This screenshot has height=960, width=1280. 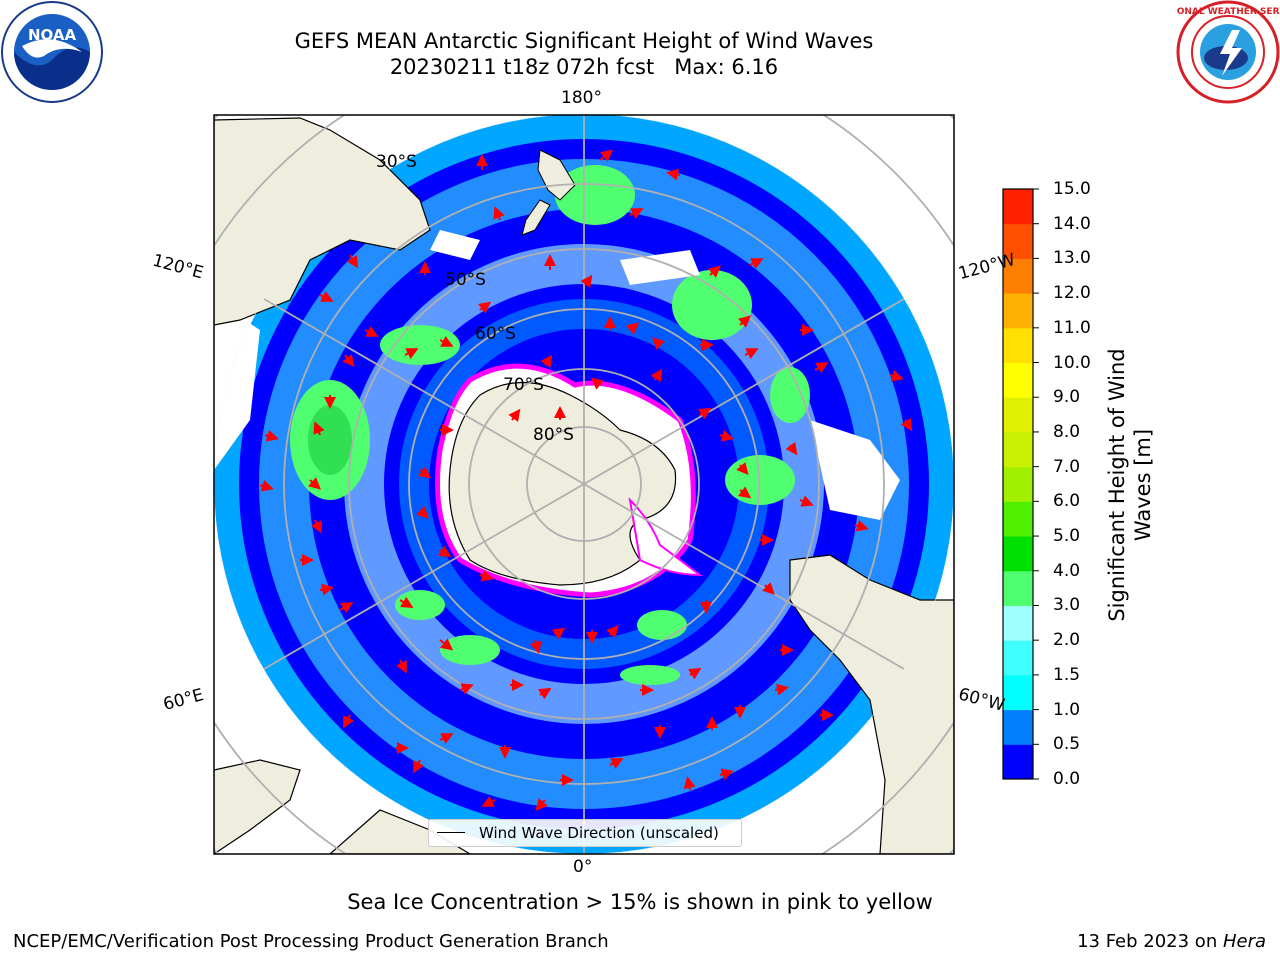 What do you see at coordinates (52, 52) in the screenshot?
I see `noaa-logo: NOAA` at bounding box center [52, 52].